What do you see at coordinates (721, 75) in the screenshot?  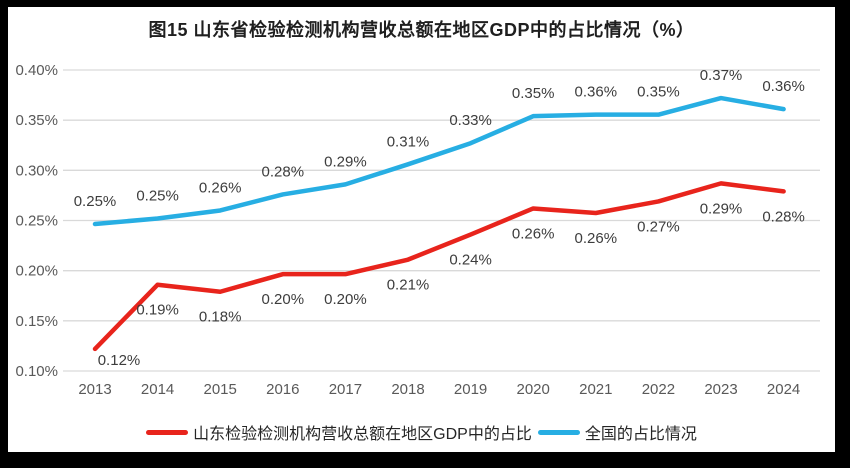 I see `data-label: 0.37%` at bounding box center [721, 75].